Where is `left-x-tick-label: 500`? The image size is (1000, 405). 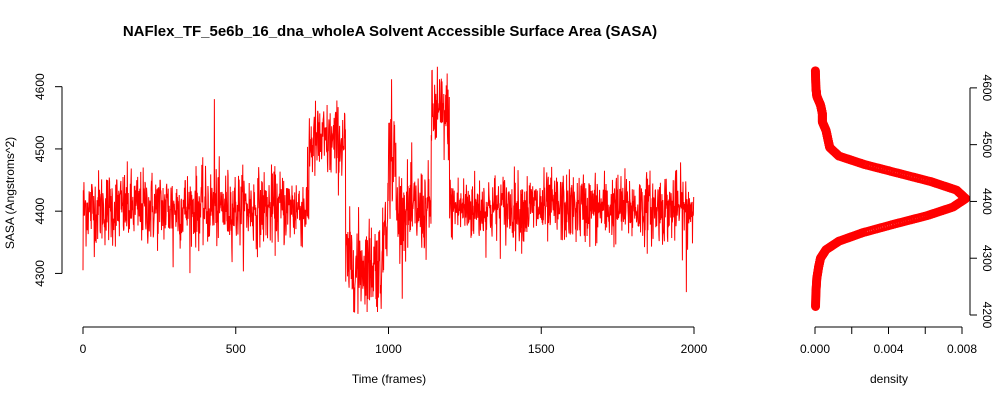
left-x-tick-label: 500 is located at coordinates (236, 349).